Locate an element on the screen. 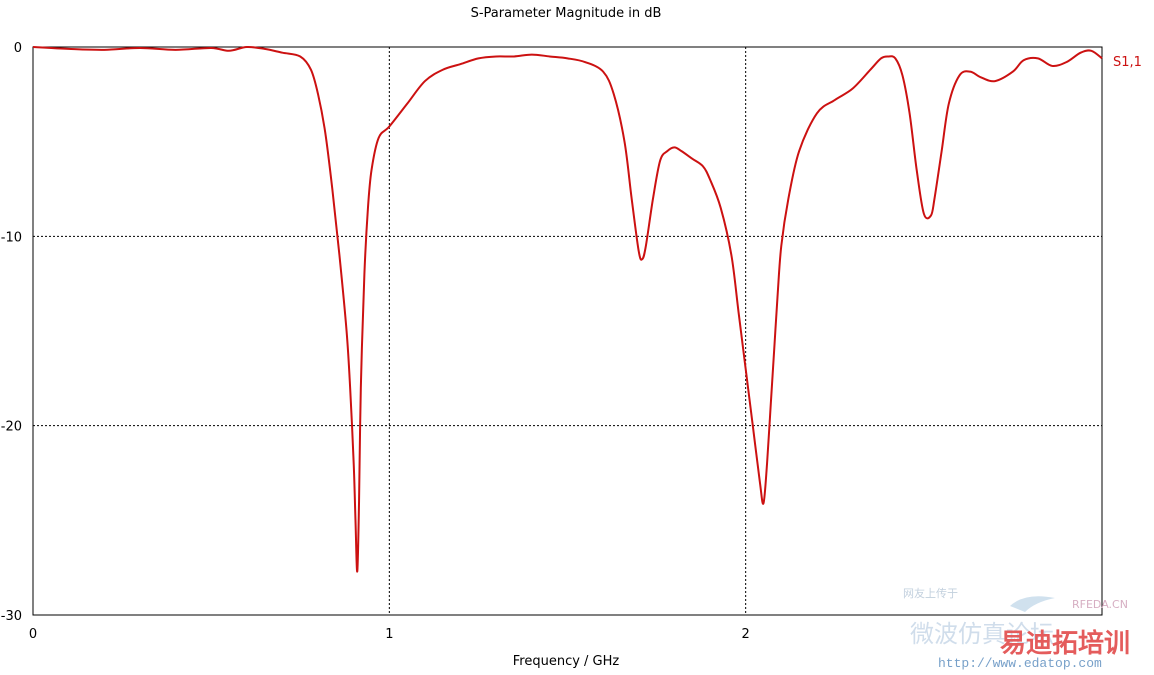 The width and height of the screenshot is (1154, 675). x-axis-ticks: 0 1 2 is located at coordinates (389, 634).